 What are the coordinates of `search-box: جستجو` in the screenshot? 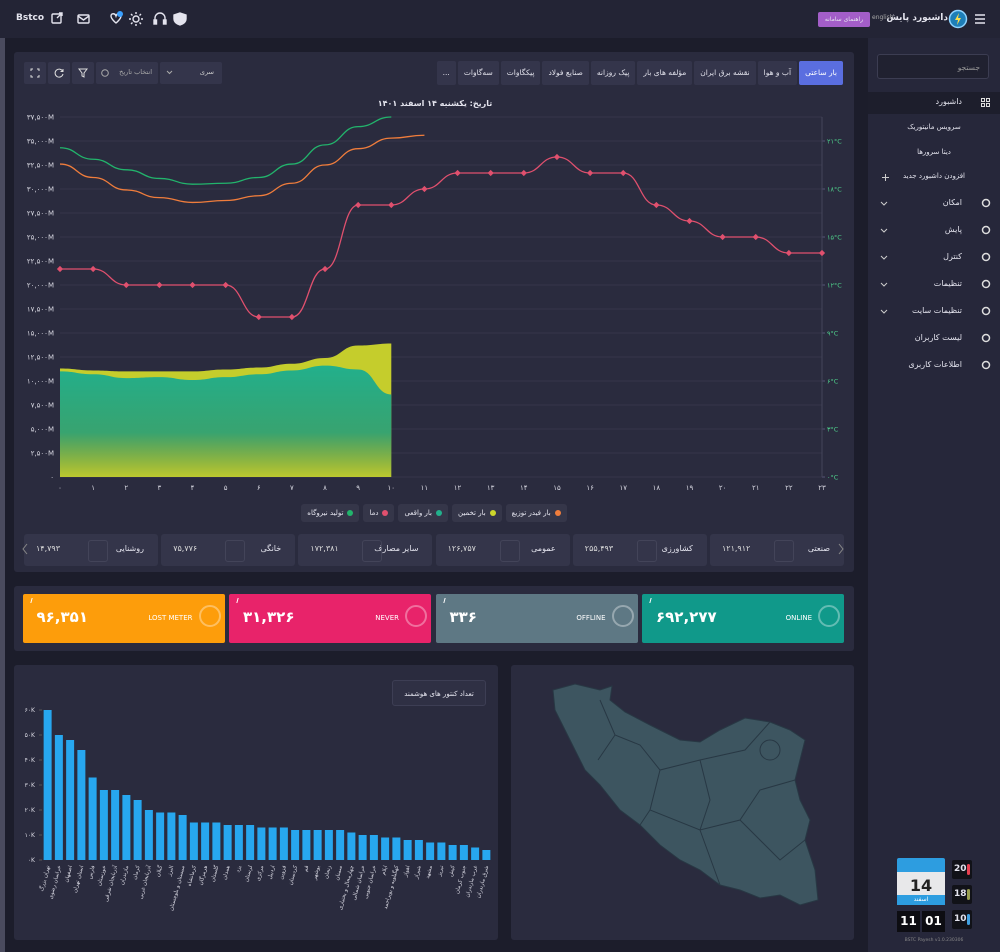 It's located at (933, 66).